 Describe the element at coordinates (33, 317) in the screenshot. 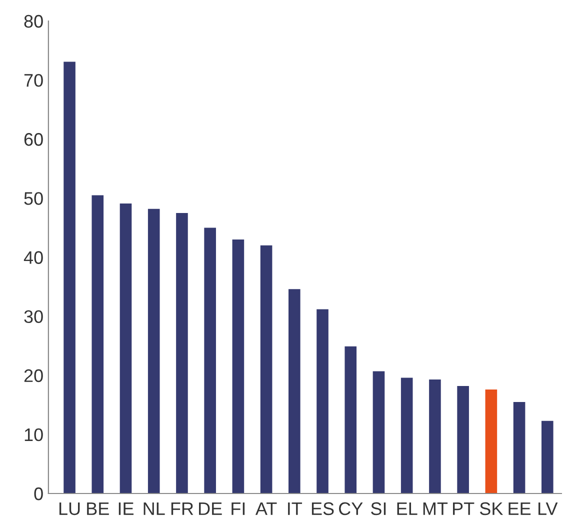

I see `y-tick-label: 30` at that location.